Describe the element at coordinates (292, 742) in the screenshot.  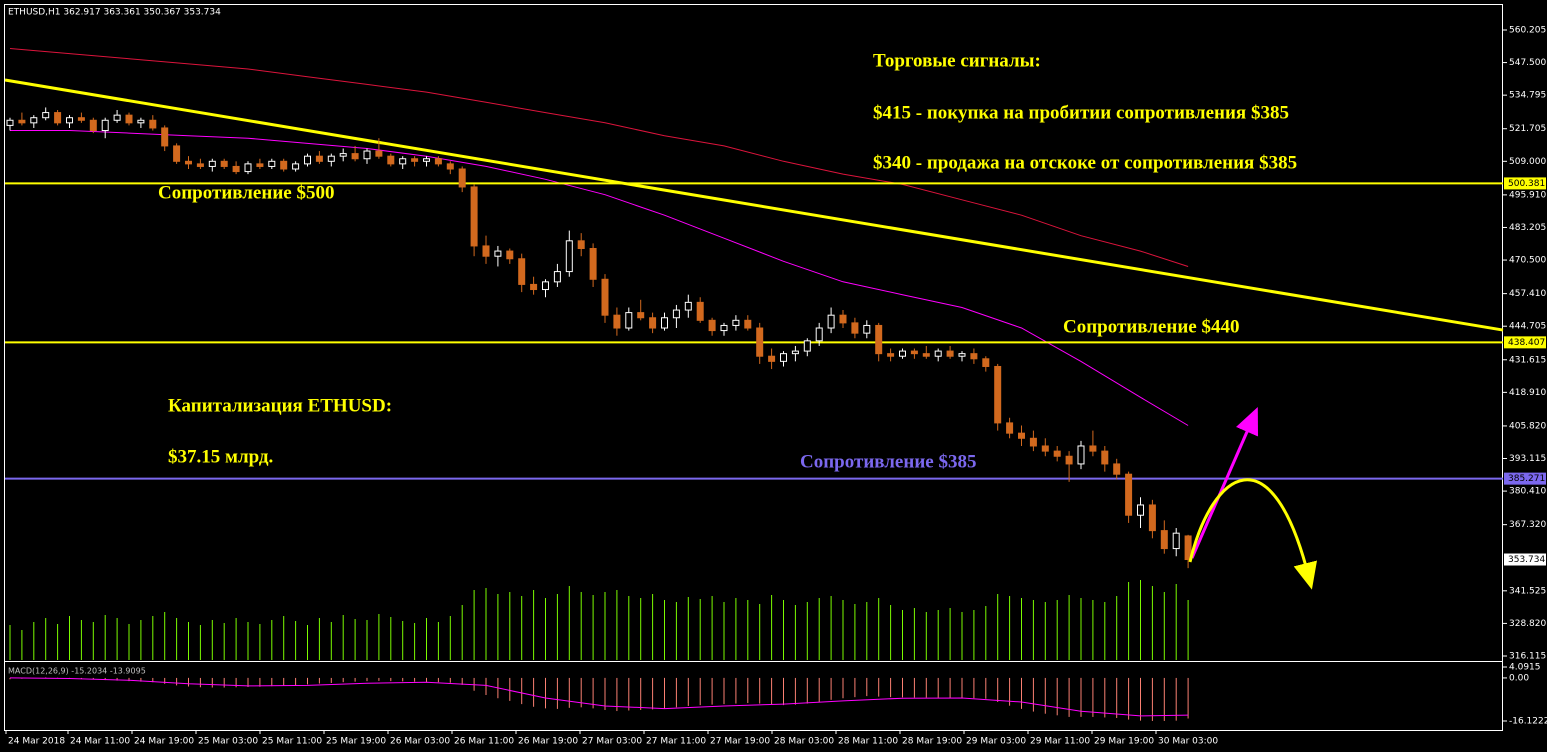
I see `x-tick-label: 25 Mar 11:00` at that location.